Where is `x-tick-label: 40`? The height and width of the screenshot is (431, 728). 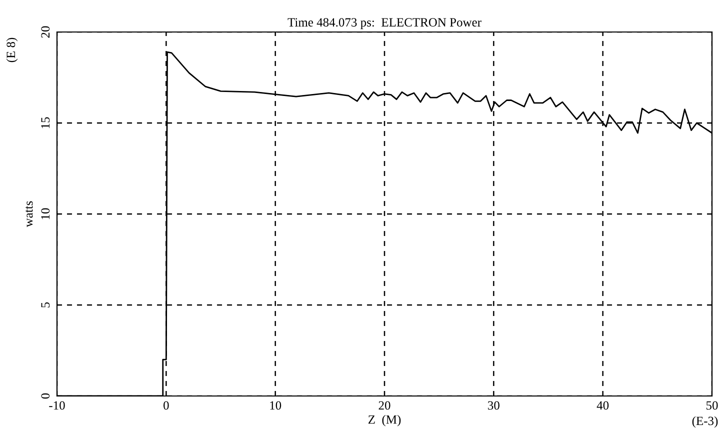
x-tick-label: 40 is located at coordinates (602, 405).